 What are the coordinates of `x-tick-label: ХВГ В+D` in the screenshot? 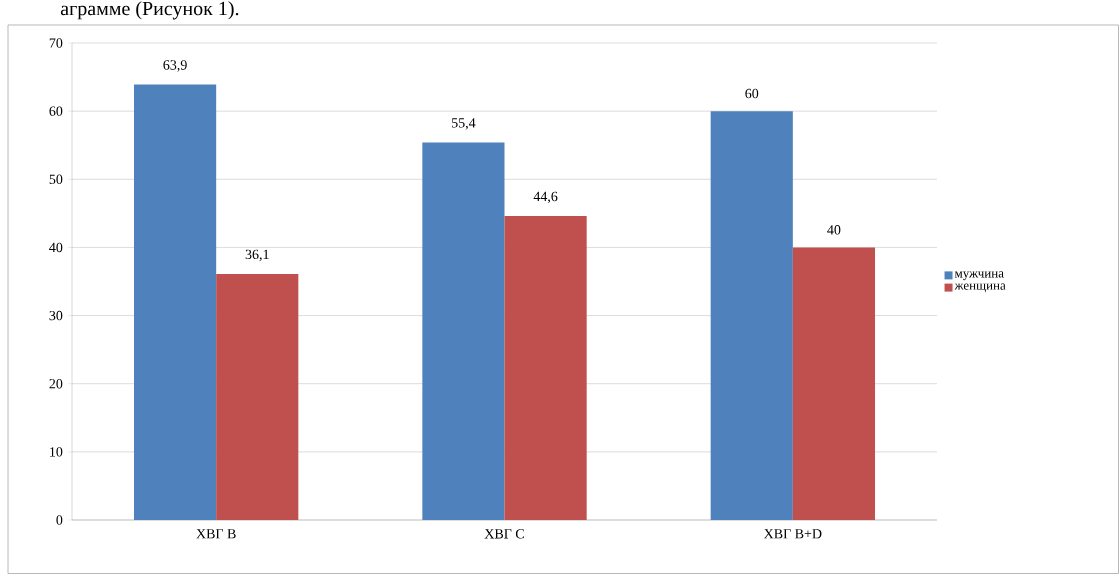 It's located at (792, 534).